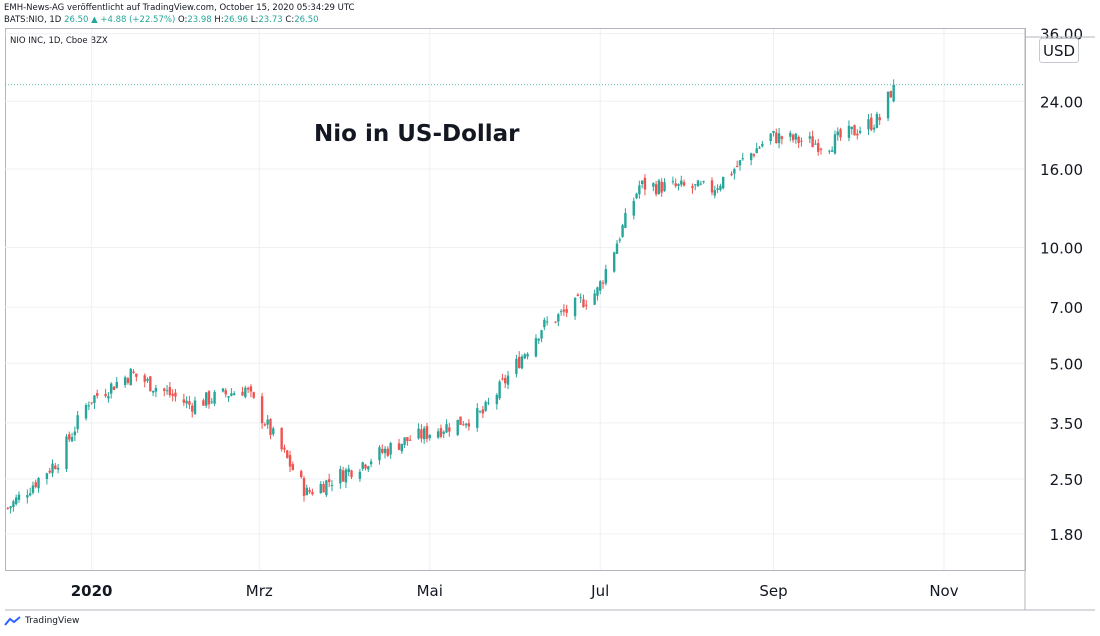 The width and height of the screenshot is (1100, 636). I want to click on x-tick-label: Sep, so click(773, 591).